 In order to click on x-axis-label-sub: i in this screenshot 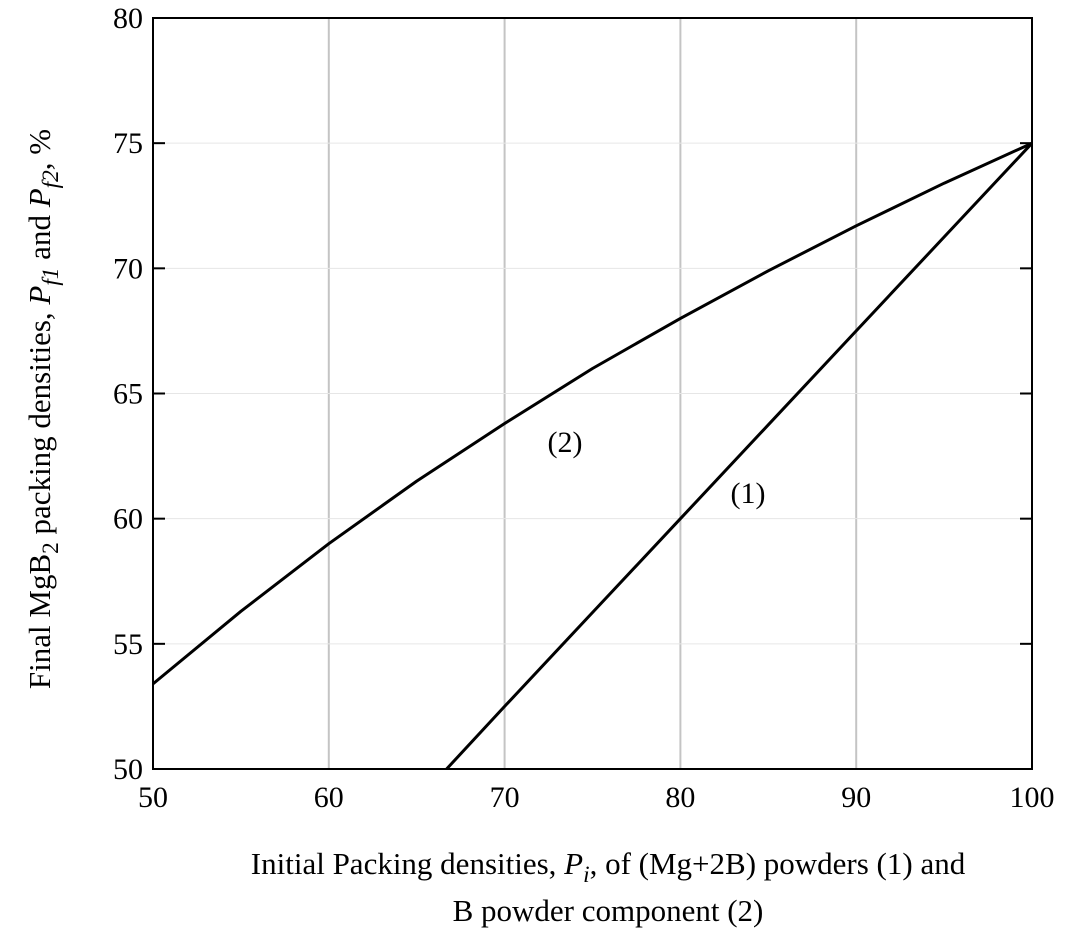, I will do `click(586, 875)`.